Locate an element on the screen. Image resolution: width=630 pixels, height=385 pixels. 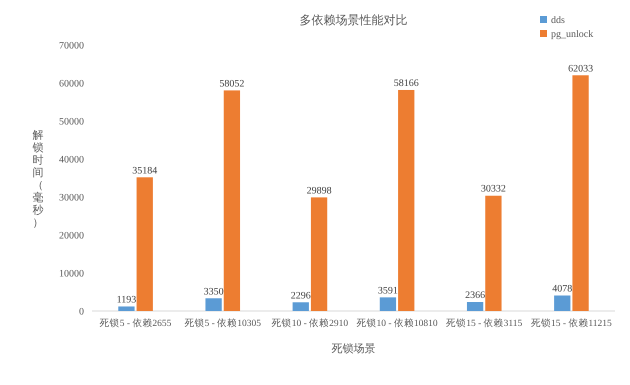
data-label: 30332 is located at coordinates (493, 189).